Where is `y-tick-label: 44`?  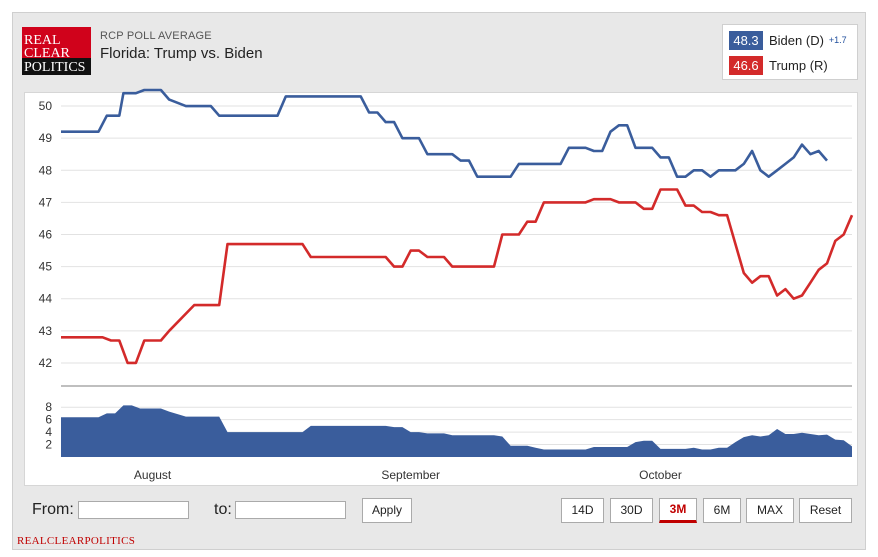
y-tick-label: 44 is located at coordinates (46, 299).